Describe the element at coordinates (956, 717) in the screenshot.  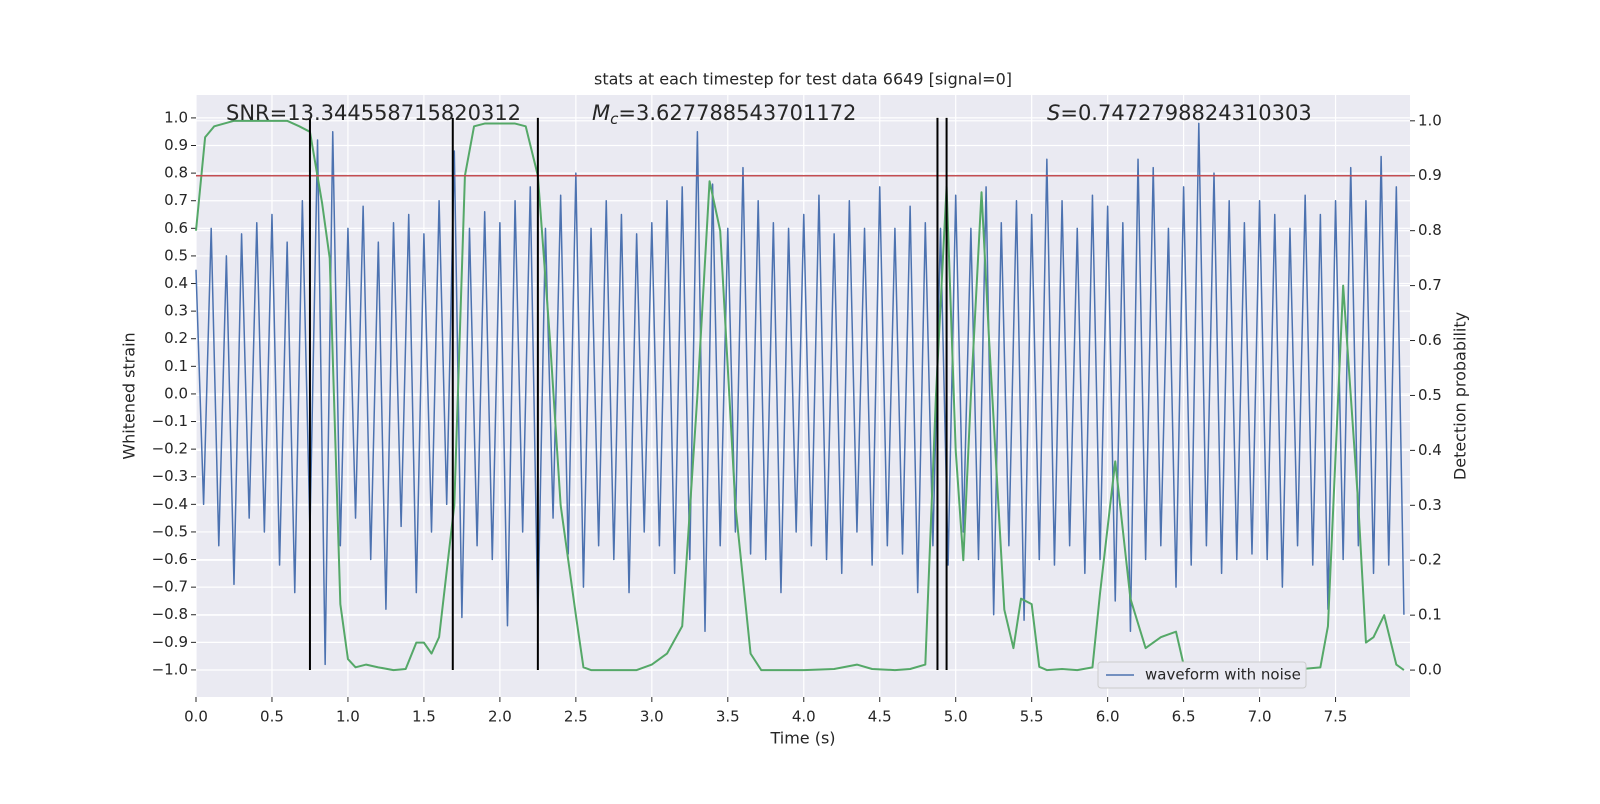
I see `x-tick-label: 5.0` at that location.